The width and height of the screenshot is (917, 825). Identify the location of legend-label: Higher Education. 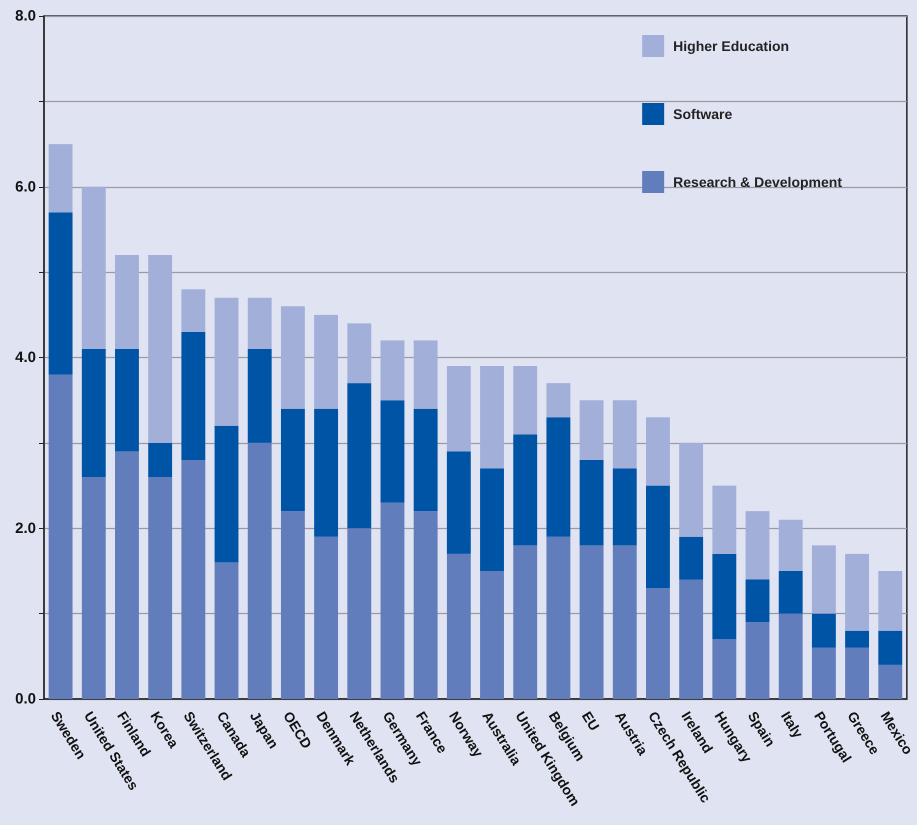
(731, 46).